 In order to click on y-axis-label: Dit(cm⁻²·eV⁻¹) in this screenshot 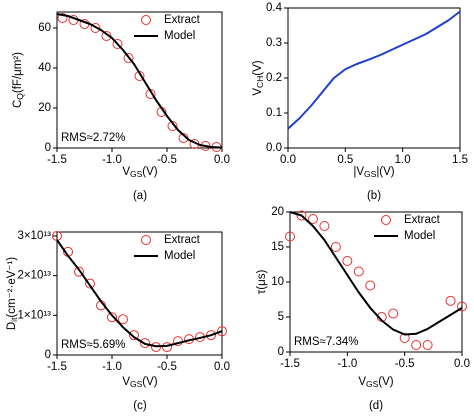, I will do `click(12, 293)`.